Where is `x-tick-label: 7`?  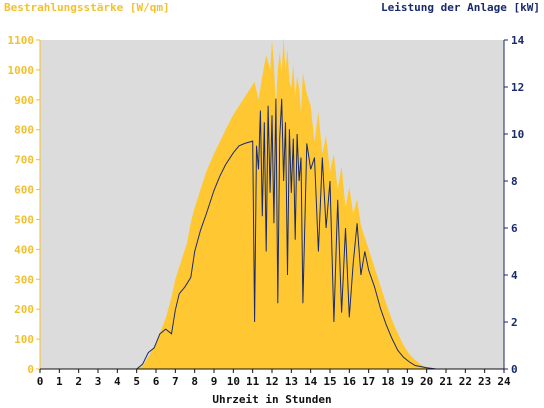 x-tick-label: 7 is located at coordinates (175, 381).